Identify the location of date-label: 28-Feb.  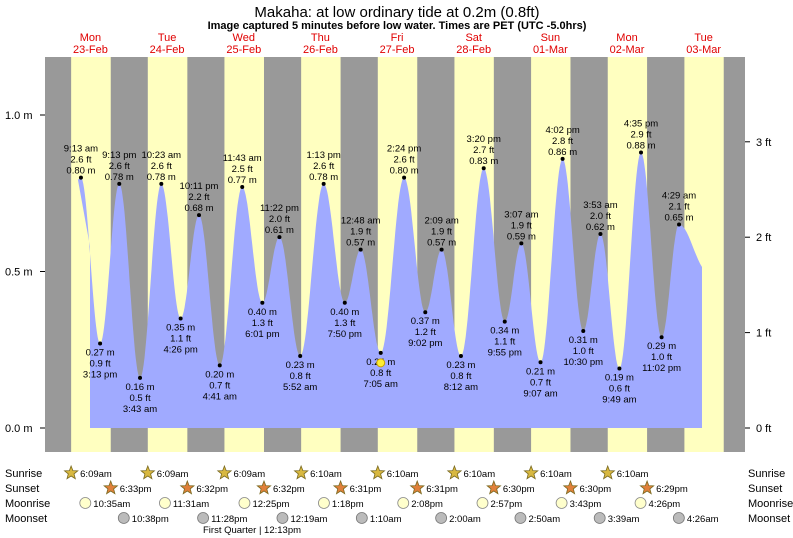
(473, 50).